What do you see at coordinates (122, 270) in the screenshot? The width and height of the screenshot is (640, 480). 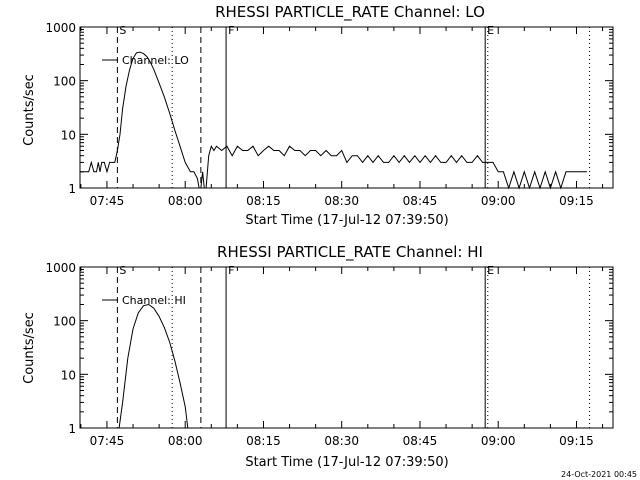 I see `event-marker-label-hi: S` at bounding box center [122, 270].